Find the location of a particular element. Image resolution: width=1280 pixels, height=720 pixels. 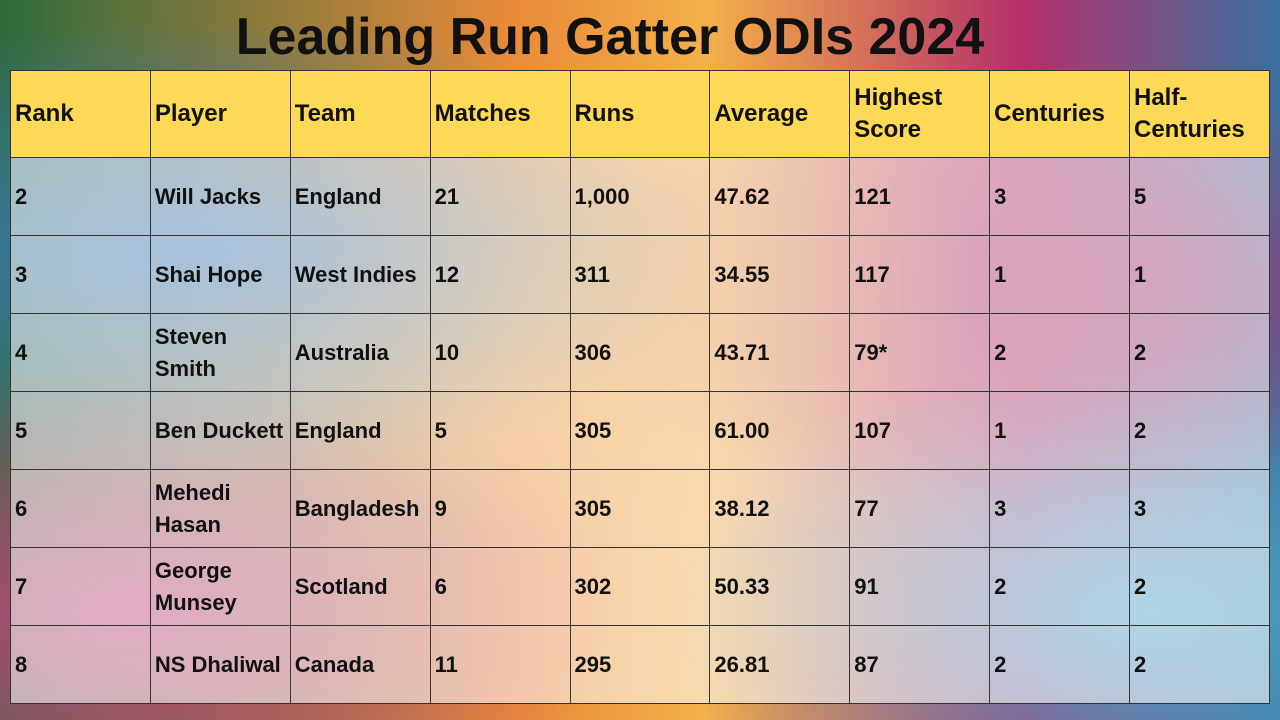

table-cell: 47.62 is located at coordinates (780, 196).